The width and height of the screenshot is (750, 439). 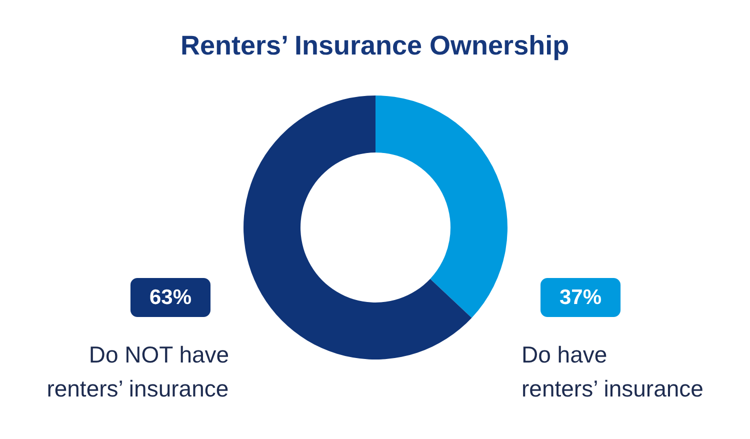 What do you see at coordinates (138, 372) in the screenshot?
I see `legend-label: Do NOT have renters’ insurance` at bounding box center [138, 372].